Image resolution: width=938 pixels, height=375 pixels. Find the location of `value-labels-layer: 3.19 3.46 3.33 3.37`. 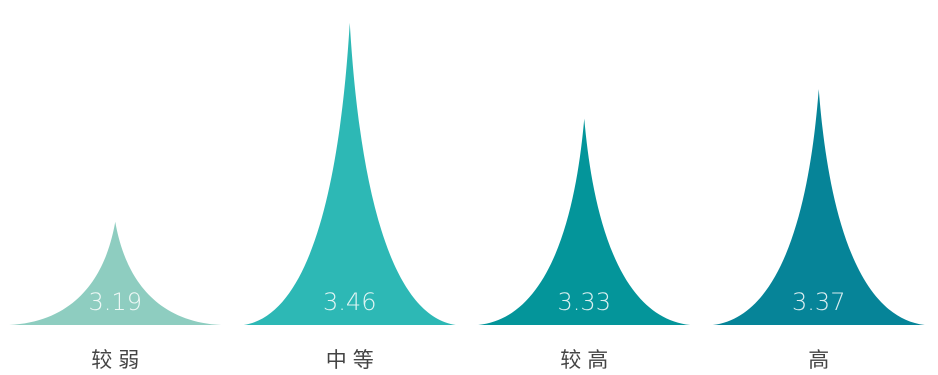

value-labels-layer: 3.19 3.46 3.33 3.37 is located at coordinates (467, 302).